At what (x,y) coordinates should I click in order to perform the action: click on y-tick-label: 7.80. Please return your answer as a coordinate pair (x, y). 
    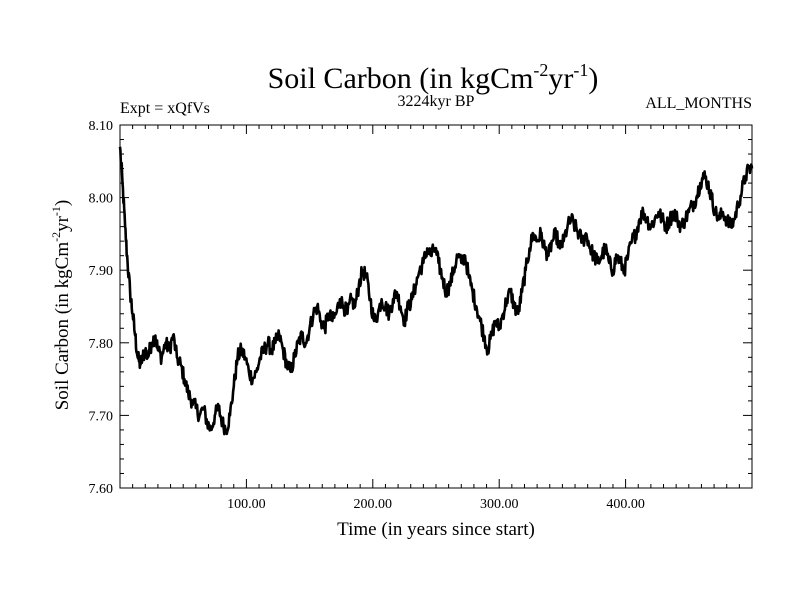
    Looking at the image, I should click on (101, 344).